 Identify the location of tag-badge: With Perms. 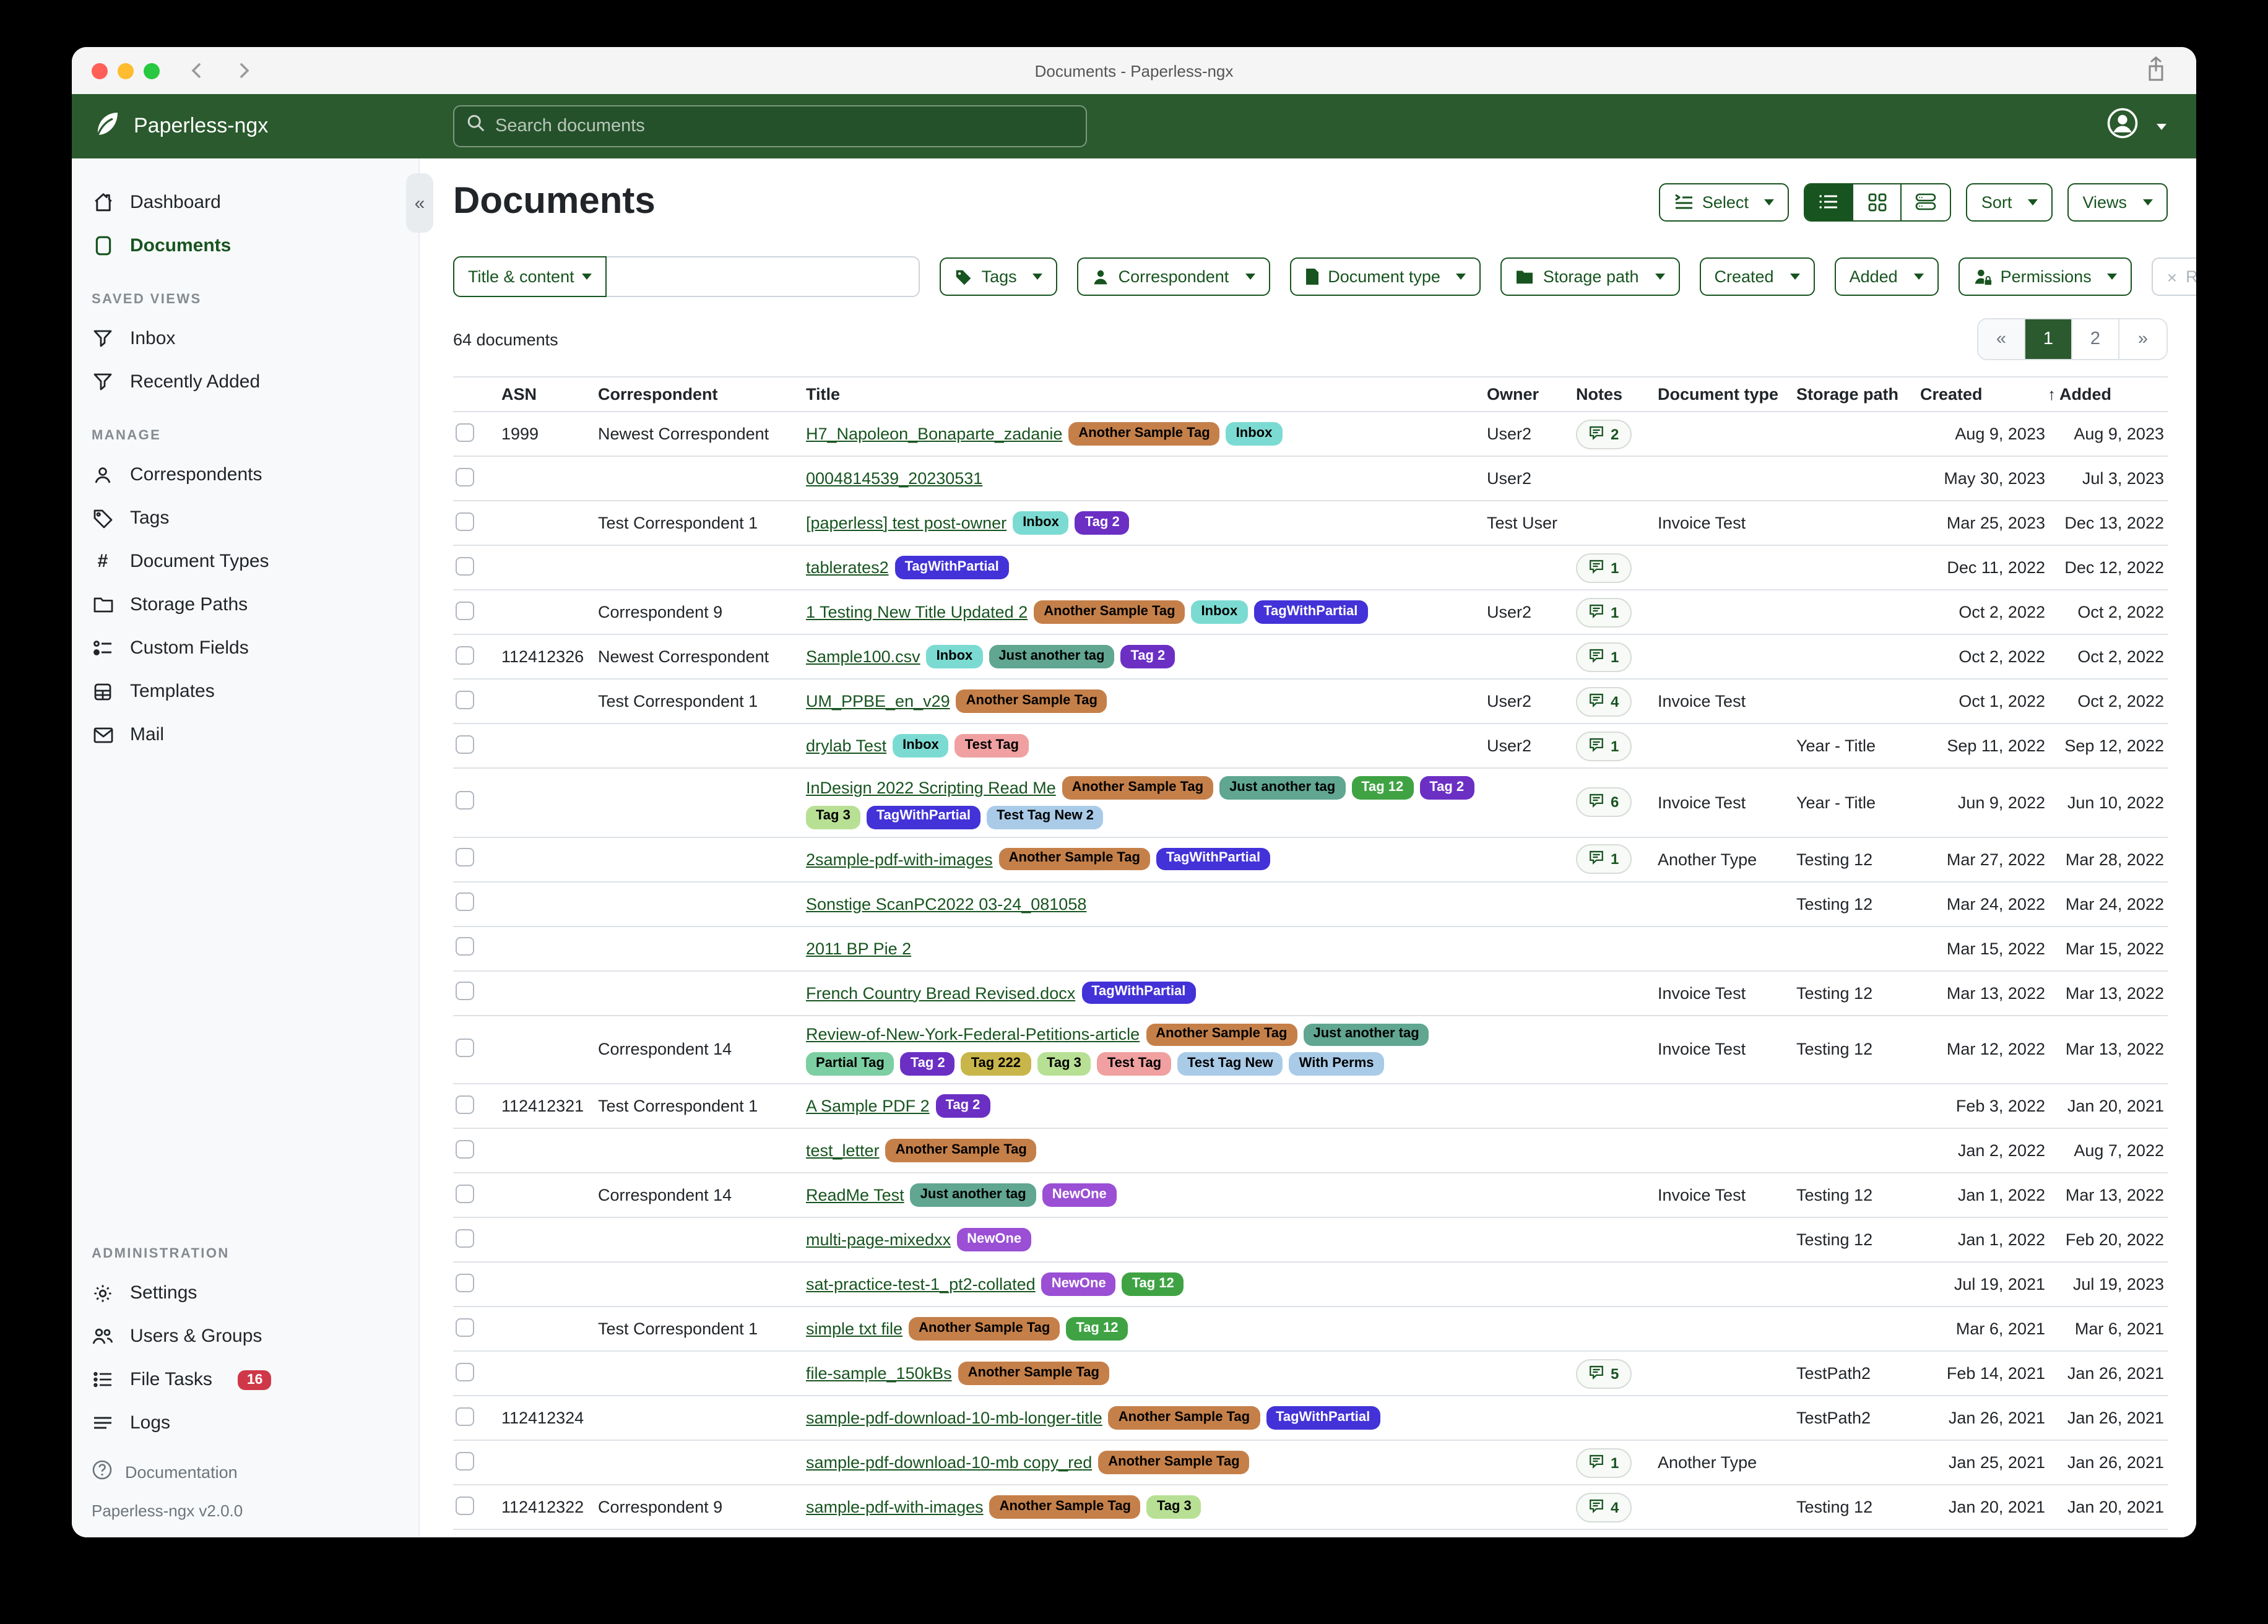
(1336, 1064).